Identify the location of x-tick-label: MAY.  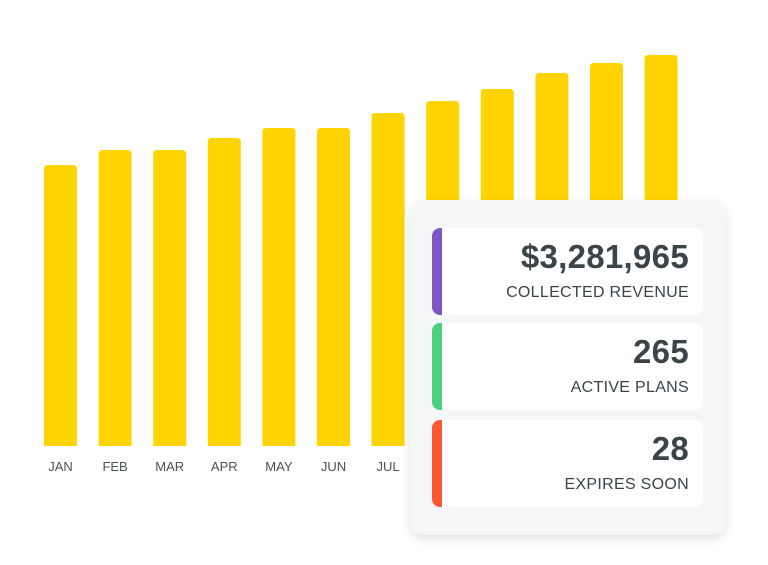
(279, 466).